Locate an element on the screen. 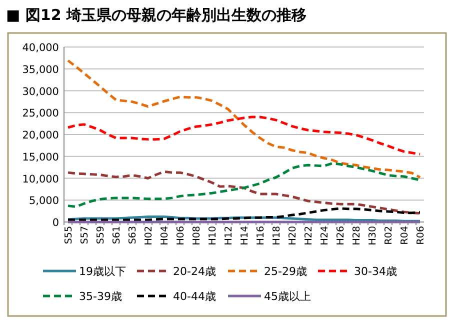  y-tick-label: 35,000 is located at coordinates (40, 70).